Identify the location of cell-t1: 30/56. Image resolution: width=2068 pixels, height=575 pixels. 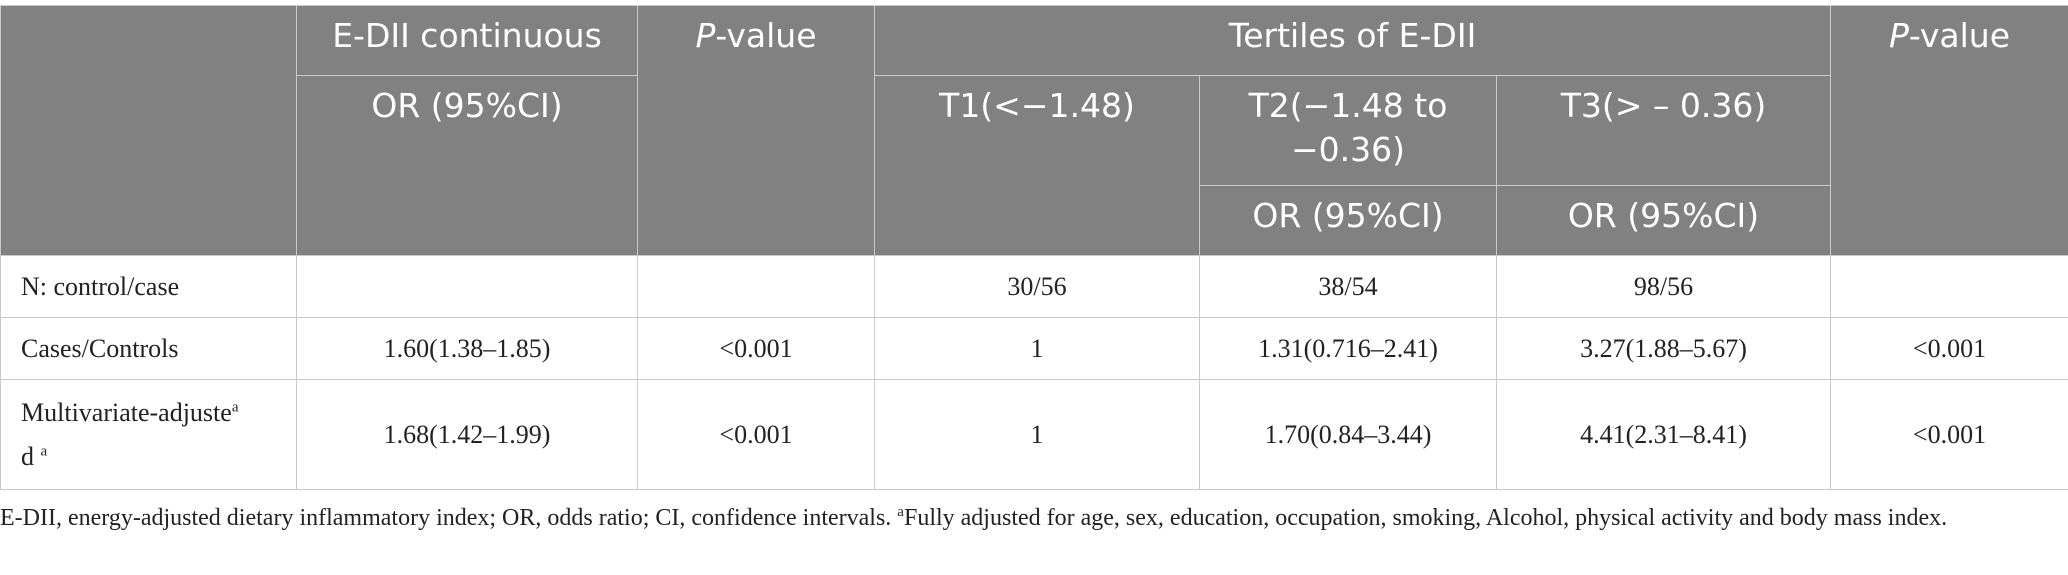
(1037, 286).